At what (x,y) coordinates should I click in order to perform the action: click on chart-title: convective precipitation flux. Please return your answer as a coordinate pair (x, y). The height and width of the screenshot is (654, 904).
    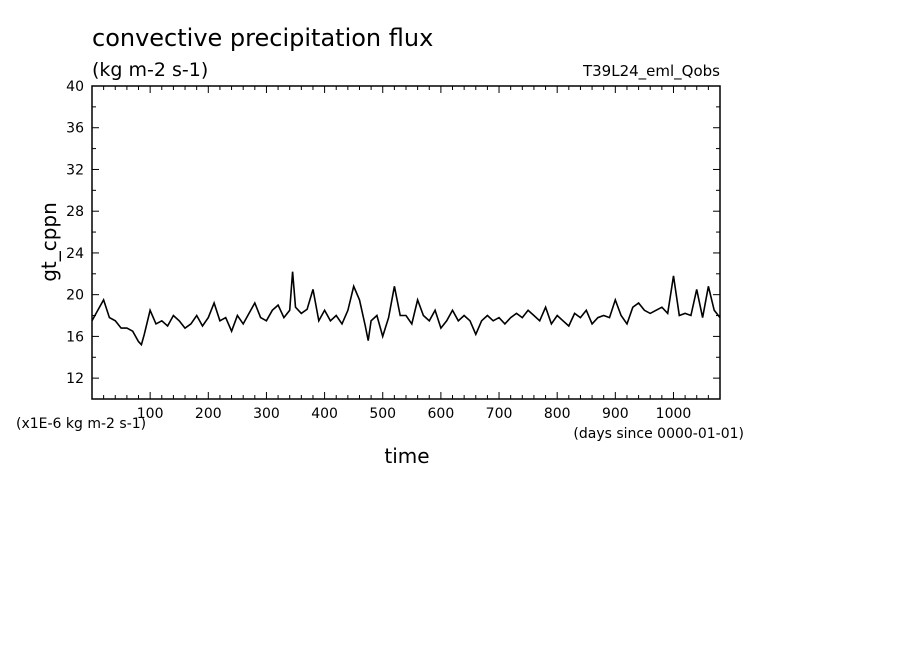
    Looking at the image, I should click on (262, 38).